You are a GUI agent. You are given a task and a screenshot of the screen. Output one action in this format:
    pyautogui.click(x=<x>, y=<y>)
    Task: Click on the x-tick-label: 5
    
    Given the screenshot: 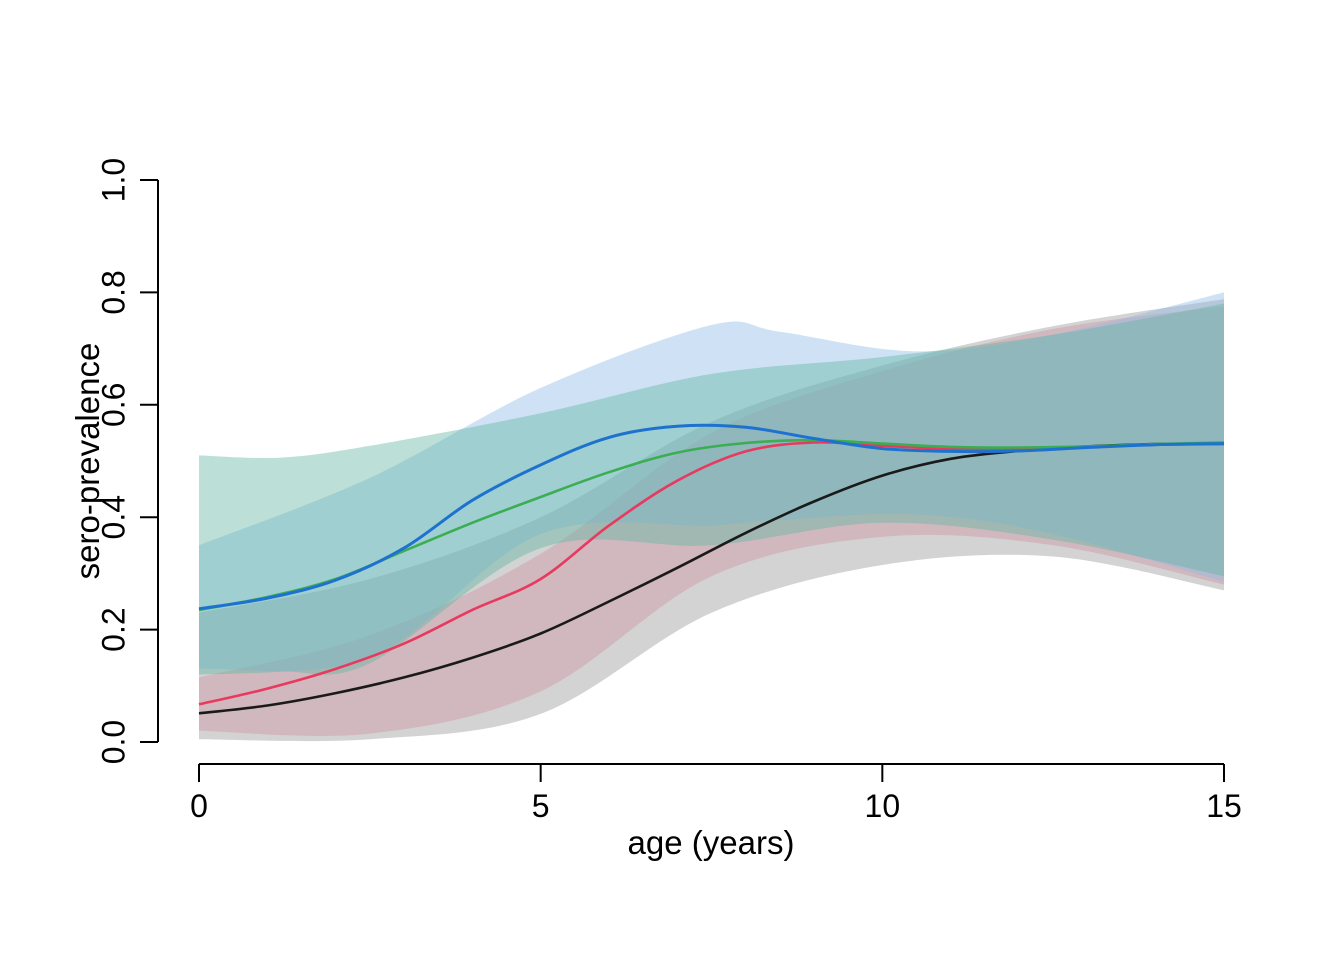 What is the action you would take?
    pyautogui.click(x=541, y=806)
    